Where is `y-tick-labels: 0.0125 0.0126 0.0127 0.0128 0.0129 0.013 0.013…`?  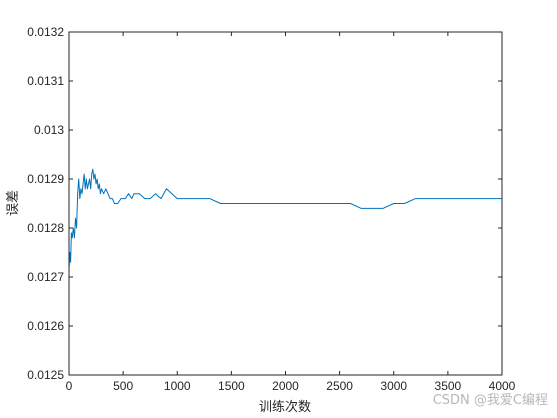
y-tick-labels: 0.0125 0.0126 0.0127 0.0128 0.0129 0.013 0.013… is located at coordinates (45, 203).